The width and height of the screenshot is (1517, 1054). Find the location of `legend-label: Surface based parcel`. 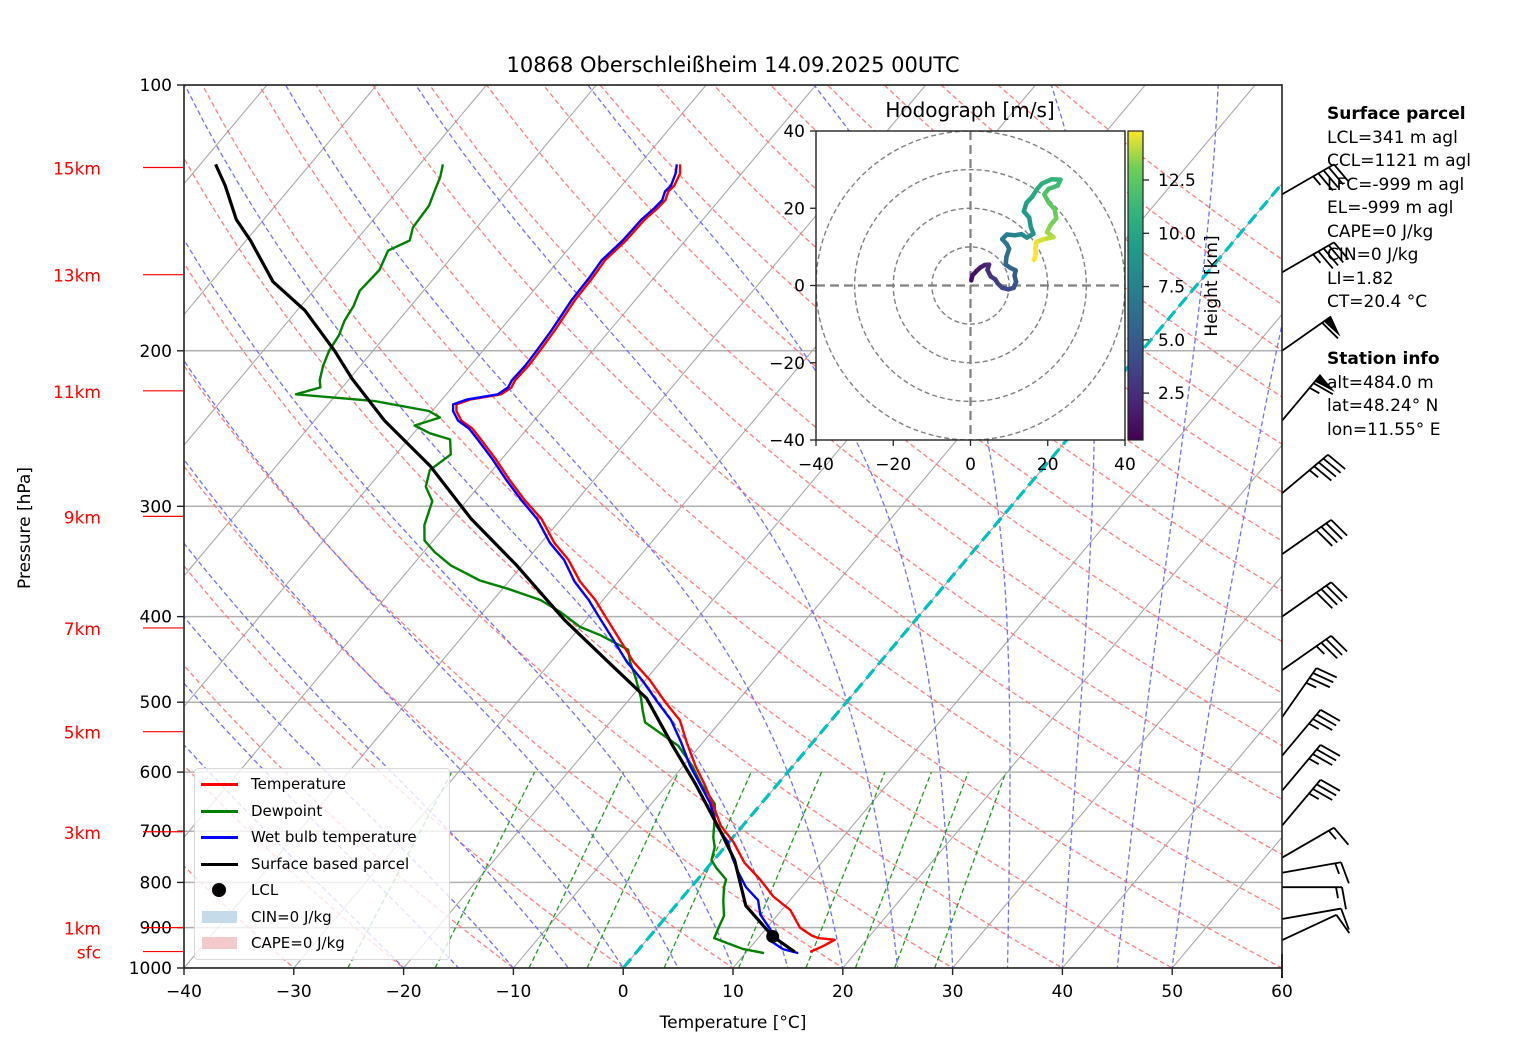

legend-label: Surface based parcel is located at coordinates (330, 864).